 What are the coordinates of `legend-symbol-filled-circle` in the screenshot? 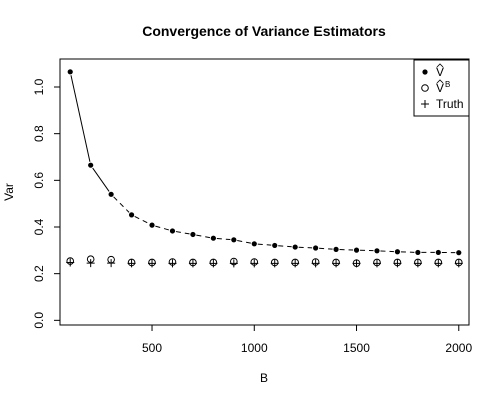 It's located at (425, 72).